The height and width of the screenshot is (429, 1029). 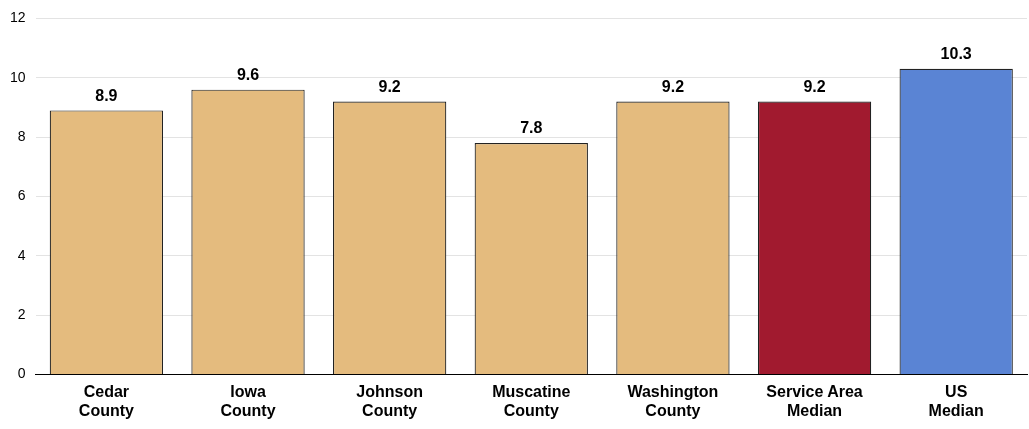 What do you see at coordinates (956, 54) in the screenshot?
I see `data-label: 10.3` at bounding box center [956, 54].